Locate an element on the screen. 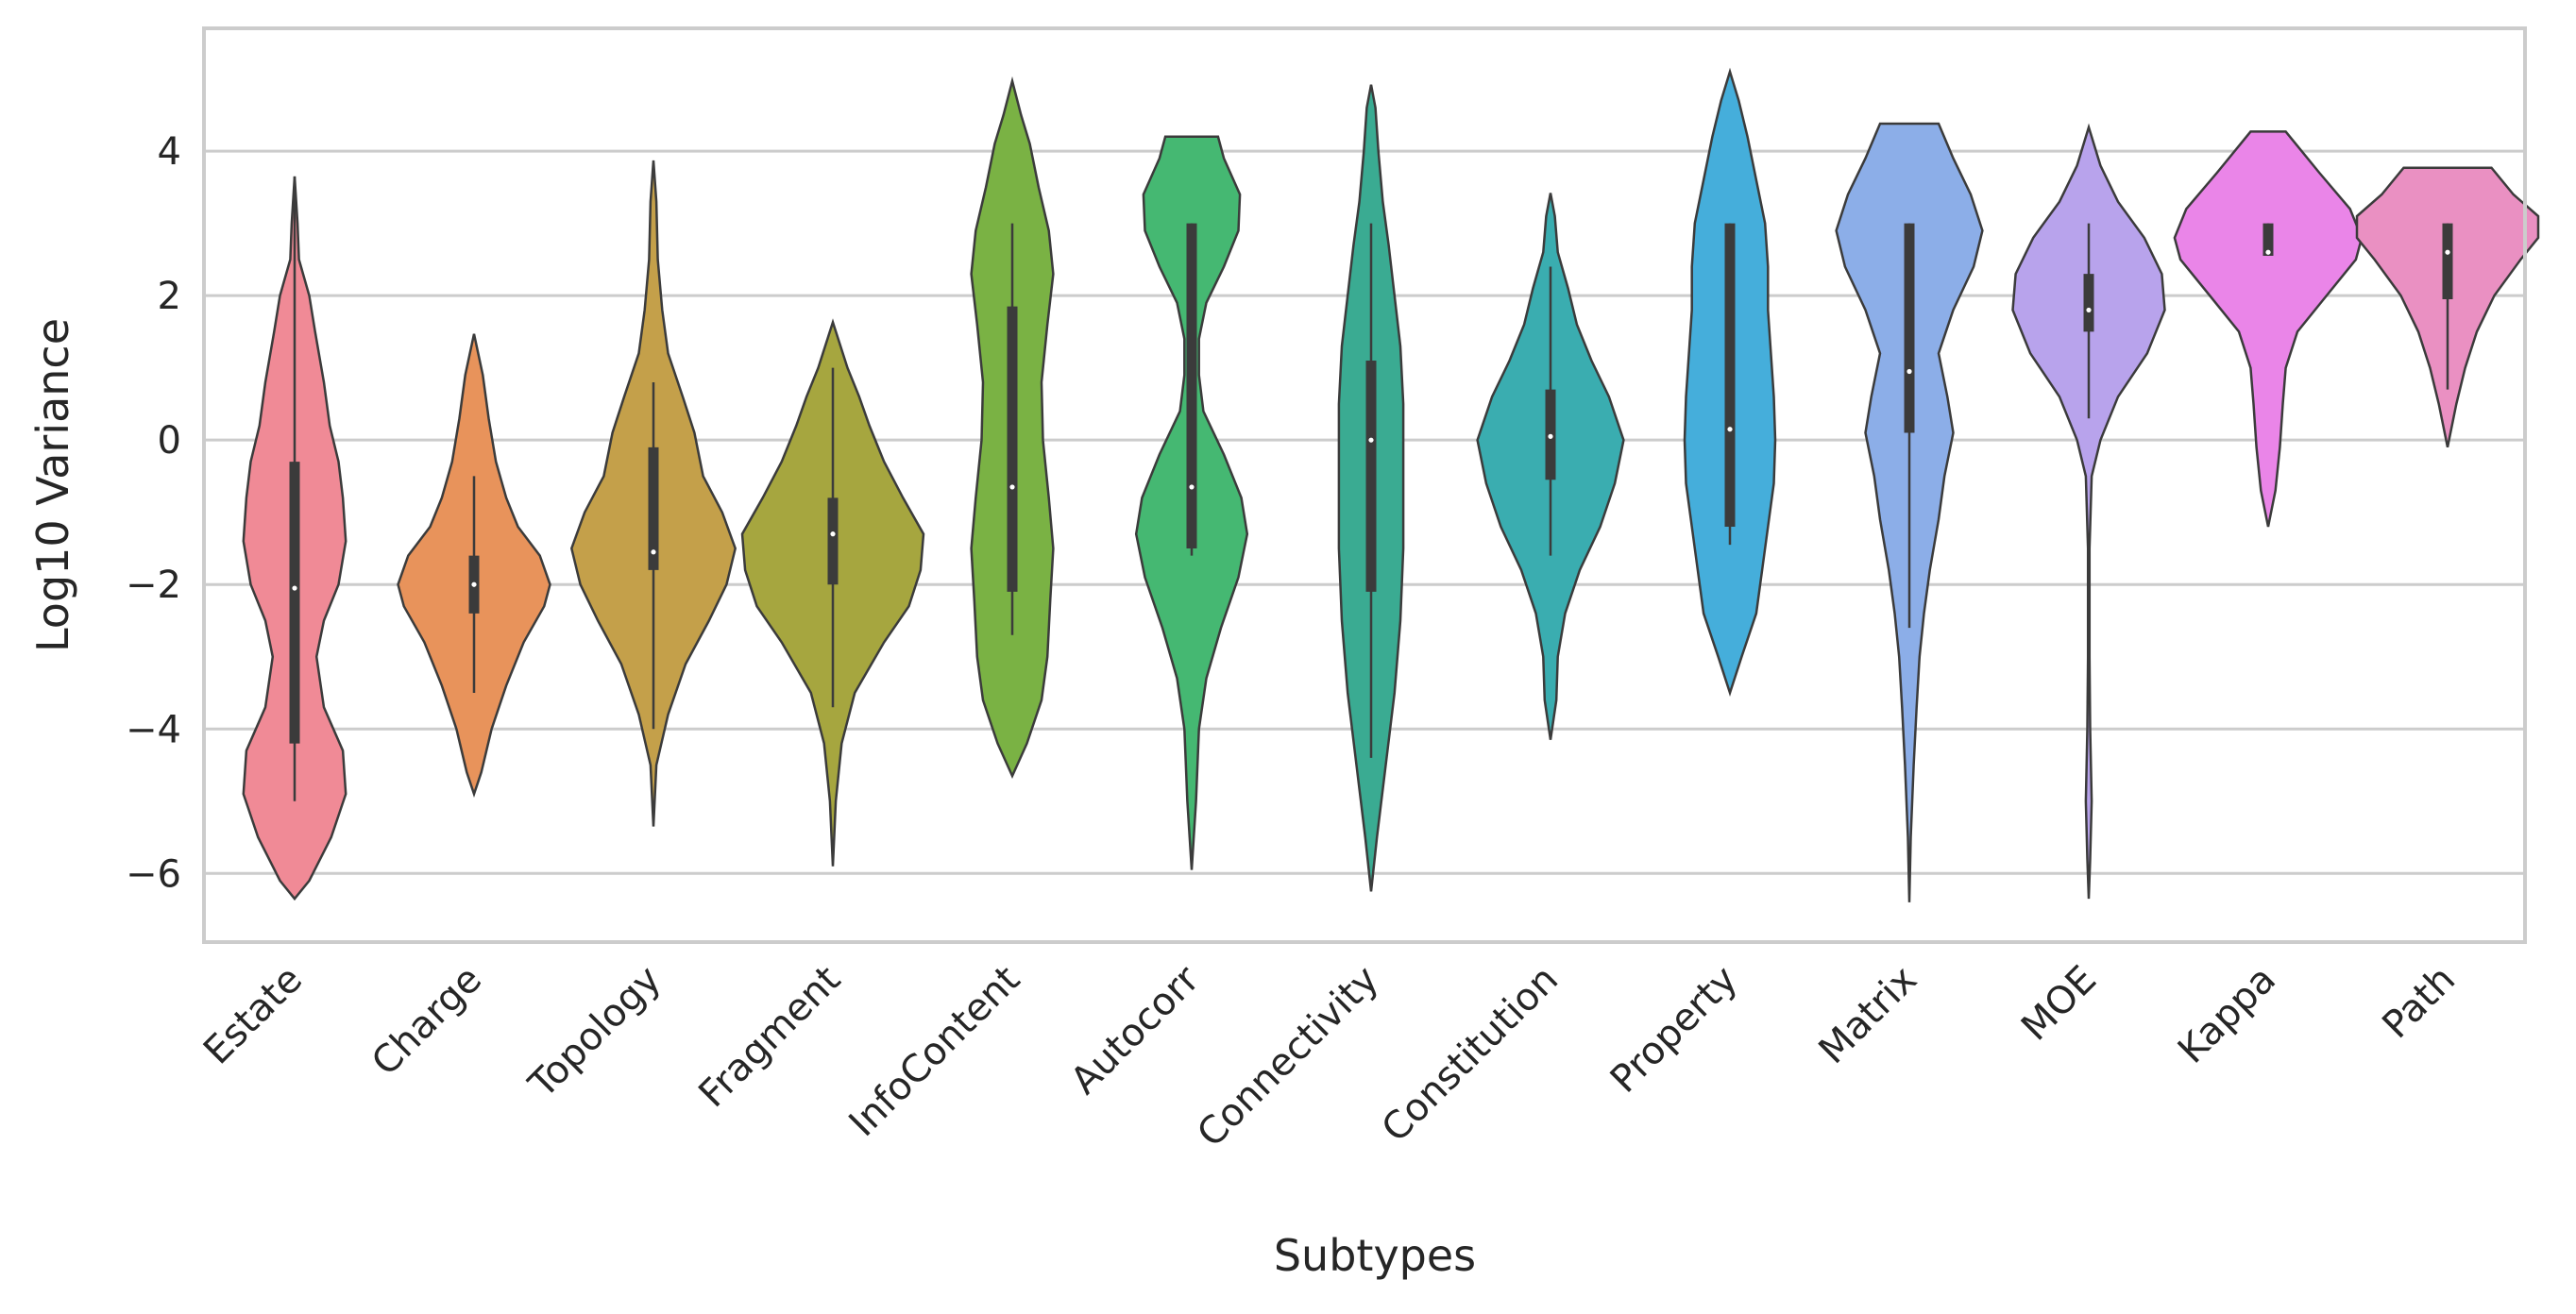  x-tick-label: Estate is located at coordinates (253, 1015).